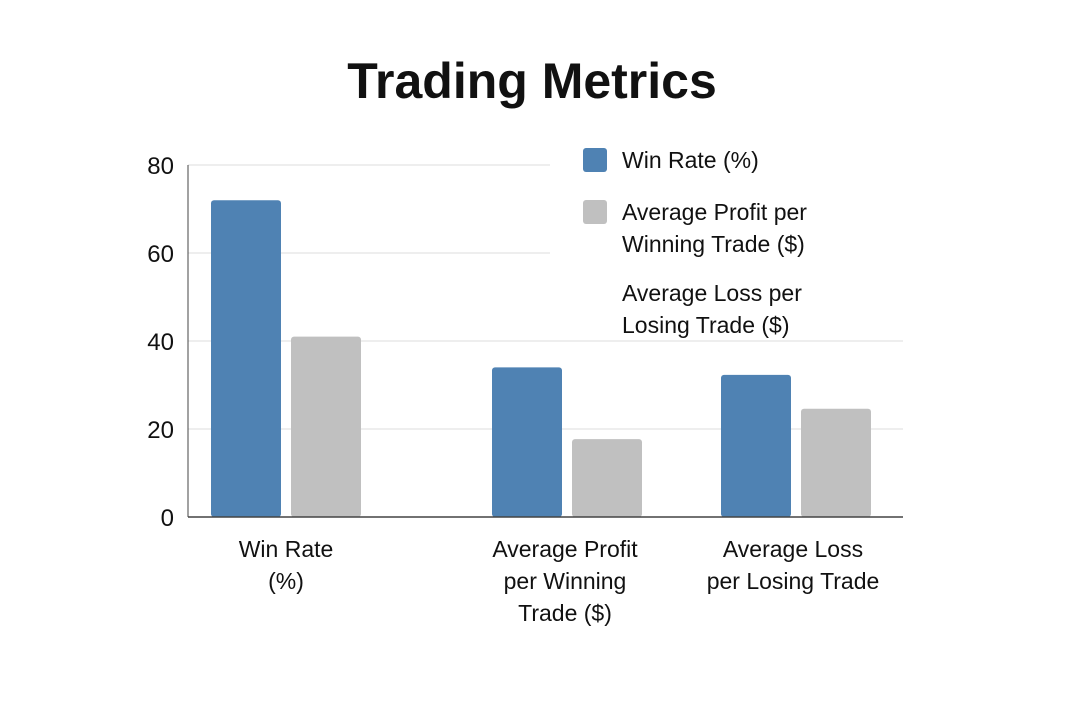 The height and width of the screenshot is (715, 1075). I want to click on x-tick-label: Average Loss, so click(793, 549).